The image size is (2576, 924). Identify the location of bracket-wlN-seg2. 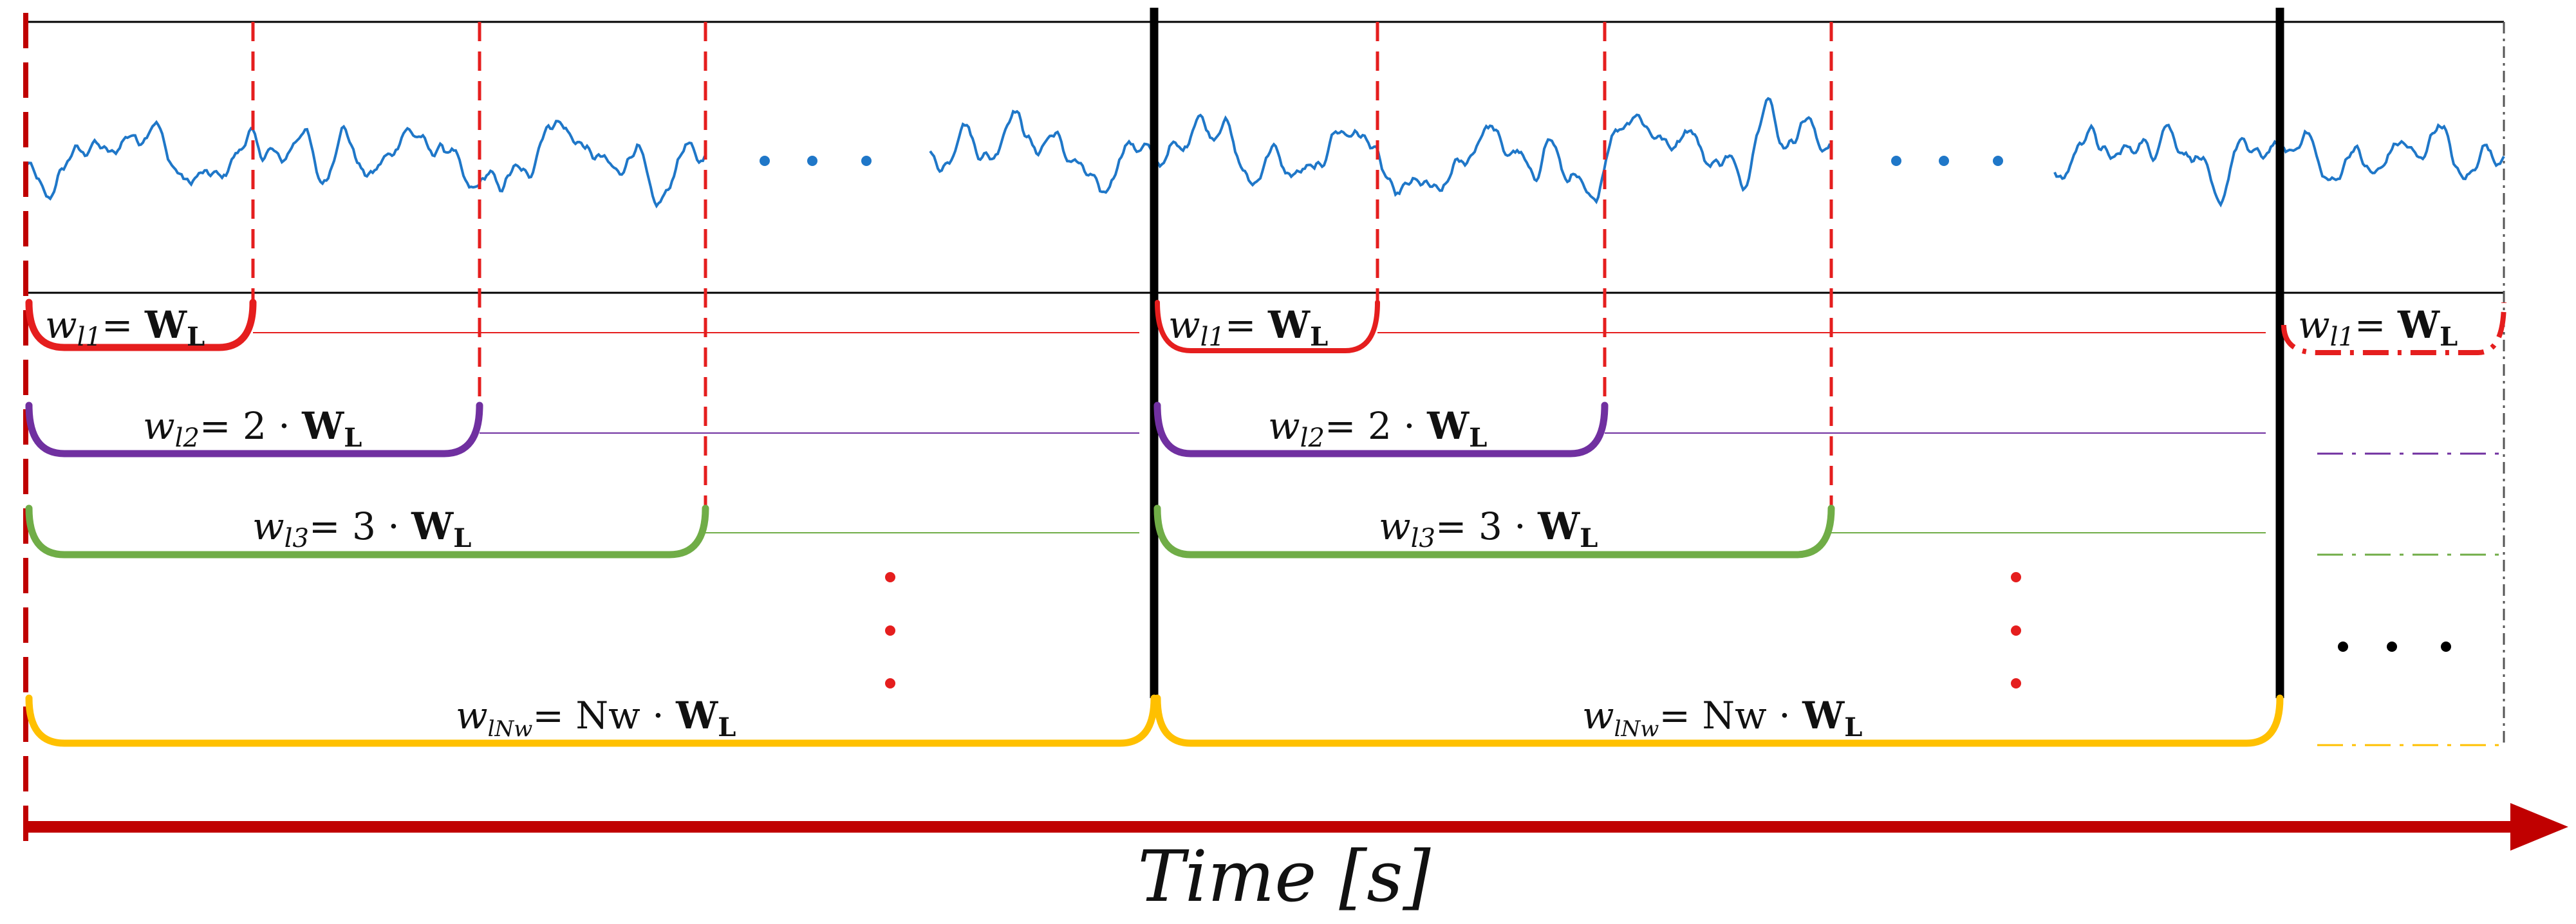
(1718, 721).